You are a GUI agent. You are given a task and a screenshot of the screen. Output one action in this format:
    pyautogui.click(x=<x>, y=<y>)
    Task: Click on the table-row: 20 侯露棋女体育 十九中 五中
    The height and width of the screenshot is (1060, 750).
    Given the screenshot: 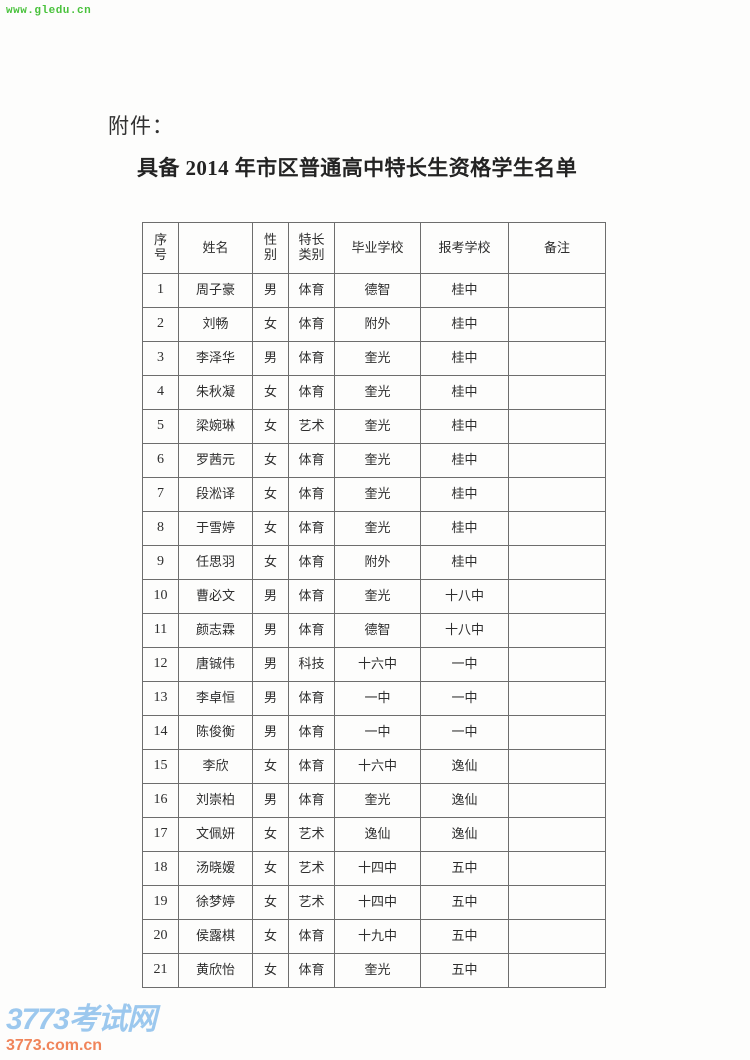 What is the action you would take?
    pyautogui.click(x=374, y=936)
    